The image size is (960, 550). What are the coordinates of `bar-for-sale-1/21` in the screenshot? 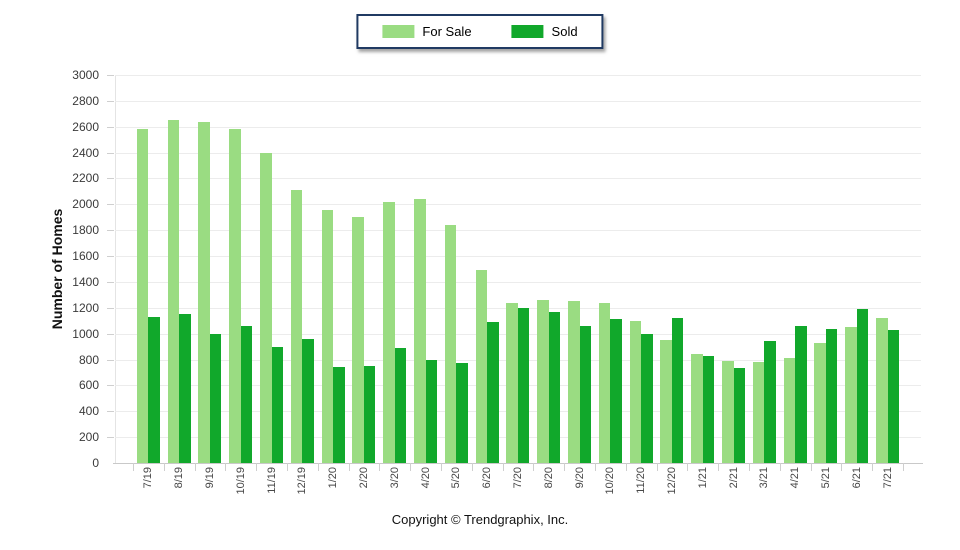 It's located at (697, 408).